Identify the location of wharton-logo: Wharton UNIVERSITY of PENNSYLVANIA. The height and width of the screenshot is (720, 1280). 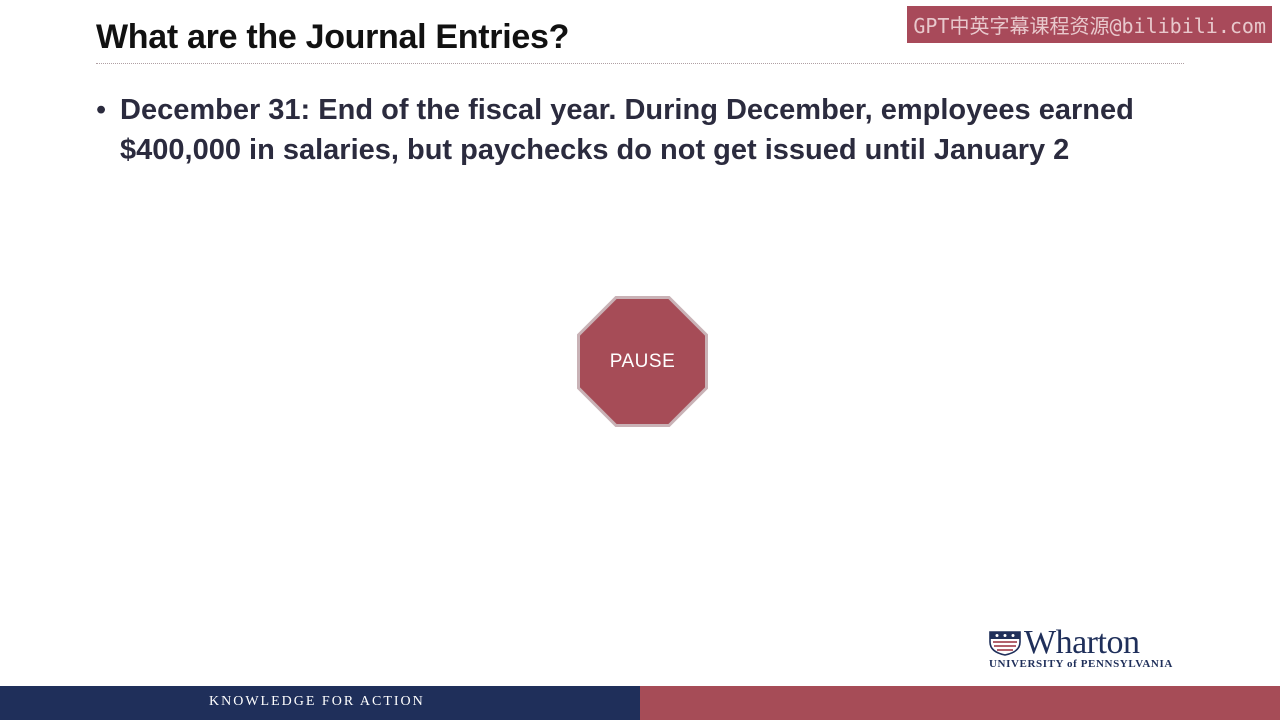
(1090, 648).